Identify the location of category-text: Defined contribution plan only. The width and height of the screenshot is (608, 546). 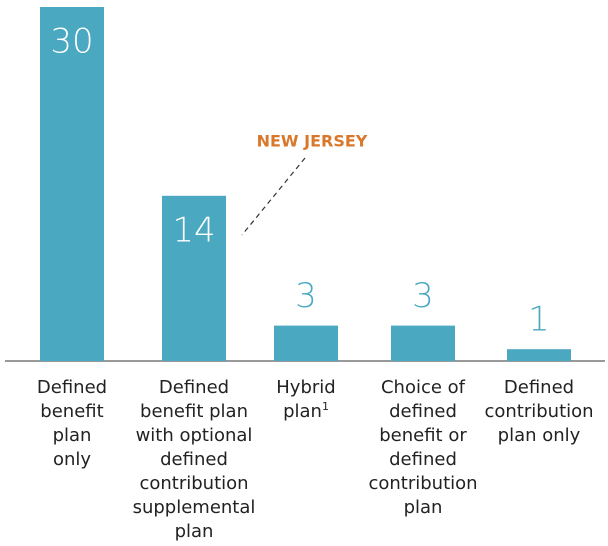
(539, 411).